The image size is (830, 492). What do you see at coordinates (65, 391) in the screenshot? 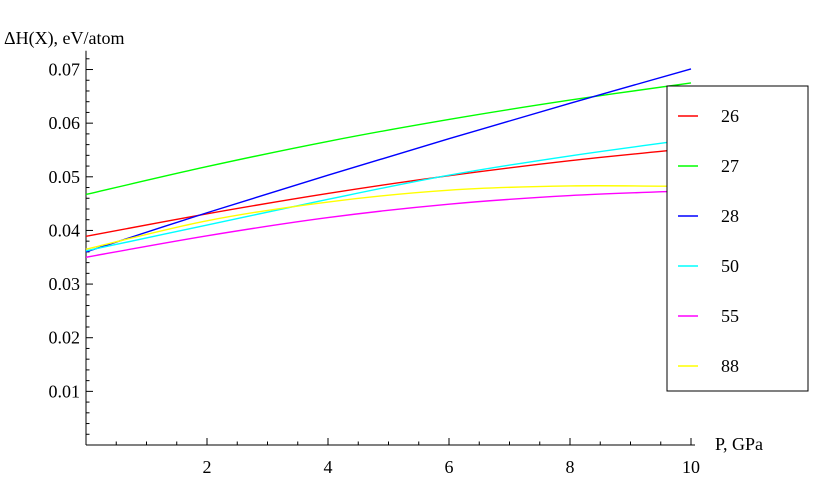
I see `y-tick-label: 0.01` at bounding box center [65, 391].